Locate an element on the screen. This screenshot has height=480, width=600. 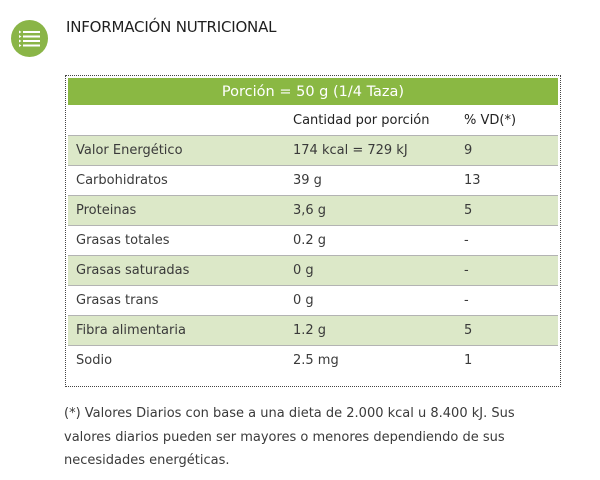
nutrient-amount: 2.5 mg is located at coordinates (370, 360).